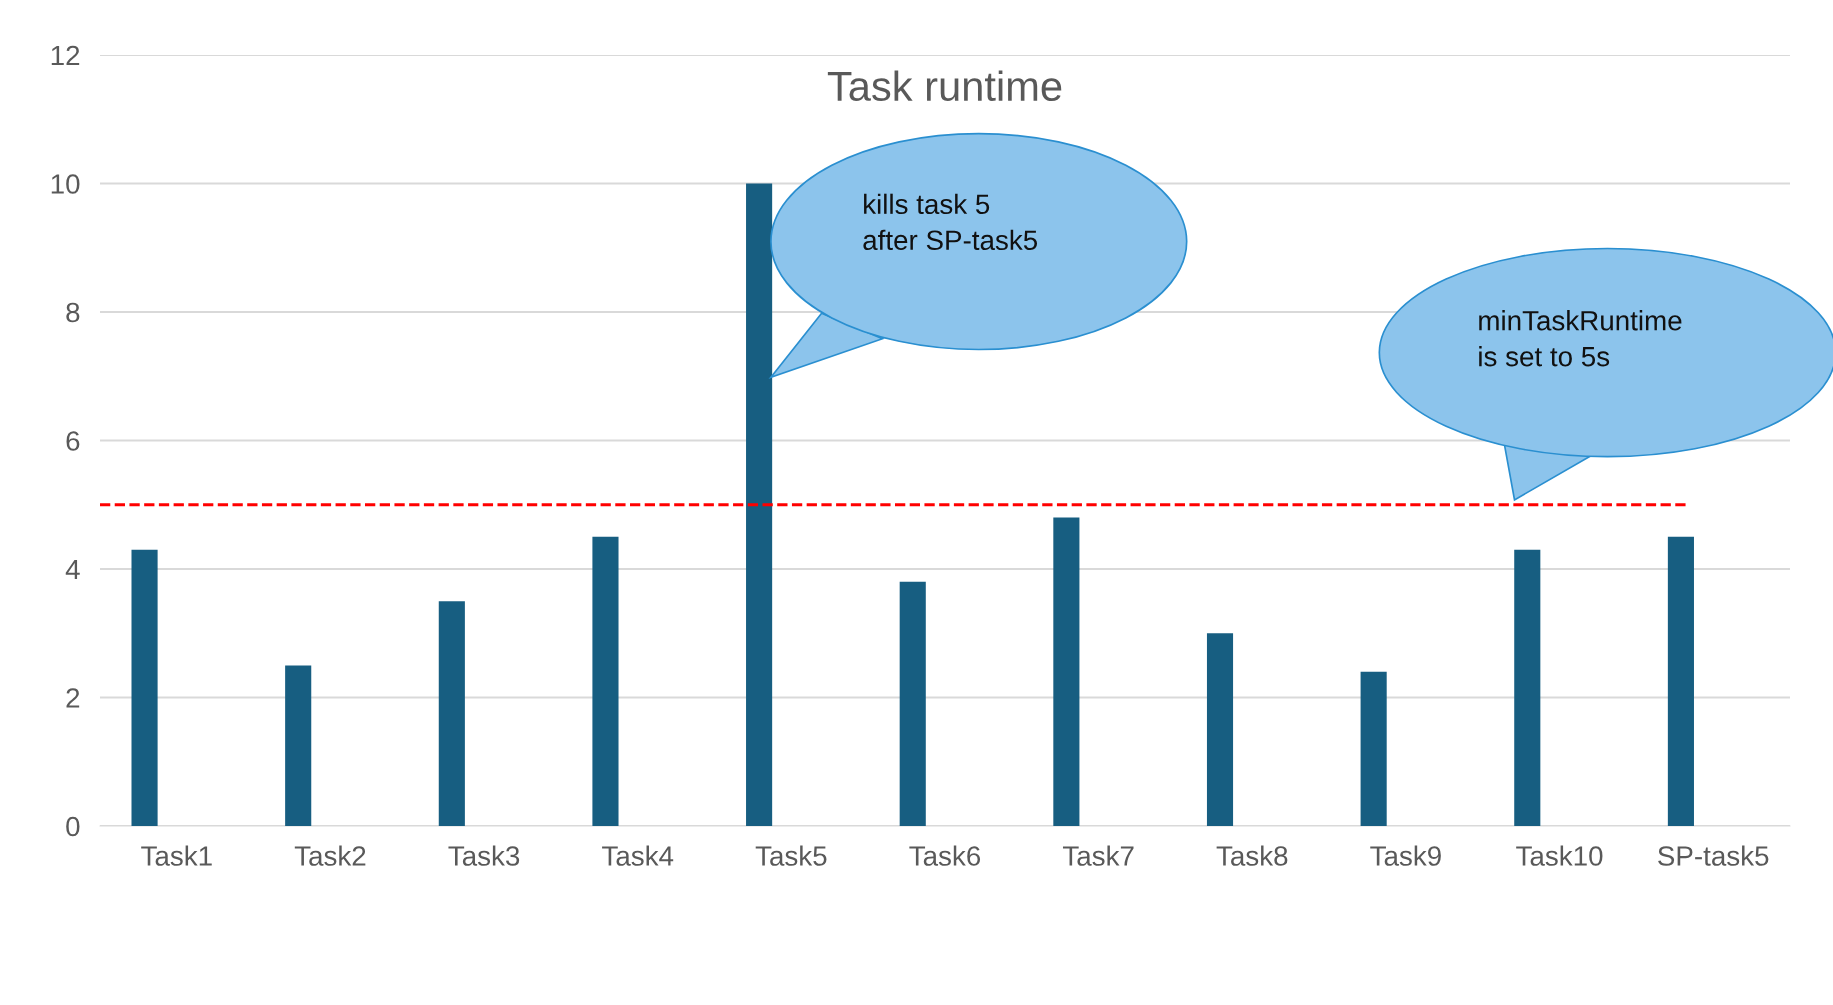 This screenshot has height=1005, width=1833. What do you see at coordinates (945, 855) in the screenshot?
I see `x-tick-label: Task6` at bounding box center [945, 855].